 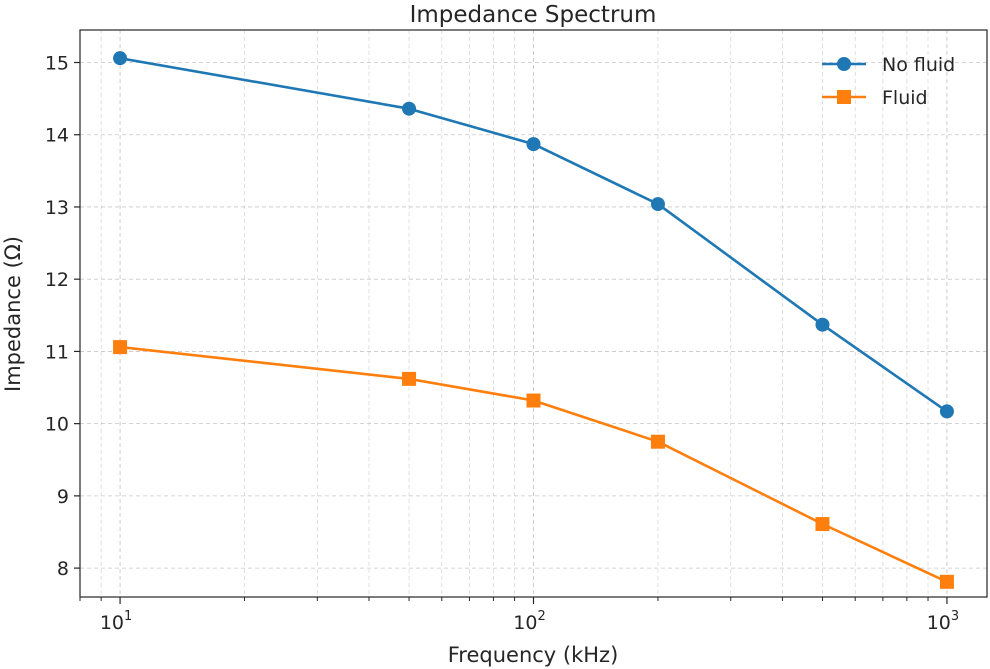 What do you see at coordinates (918, 65) in the screenshot?
I see `legend-label-no-fluid: No fluid` at bounding box center [918, 65].